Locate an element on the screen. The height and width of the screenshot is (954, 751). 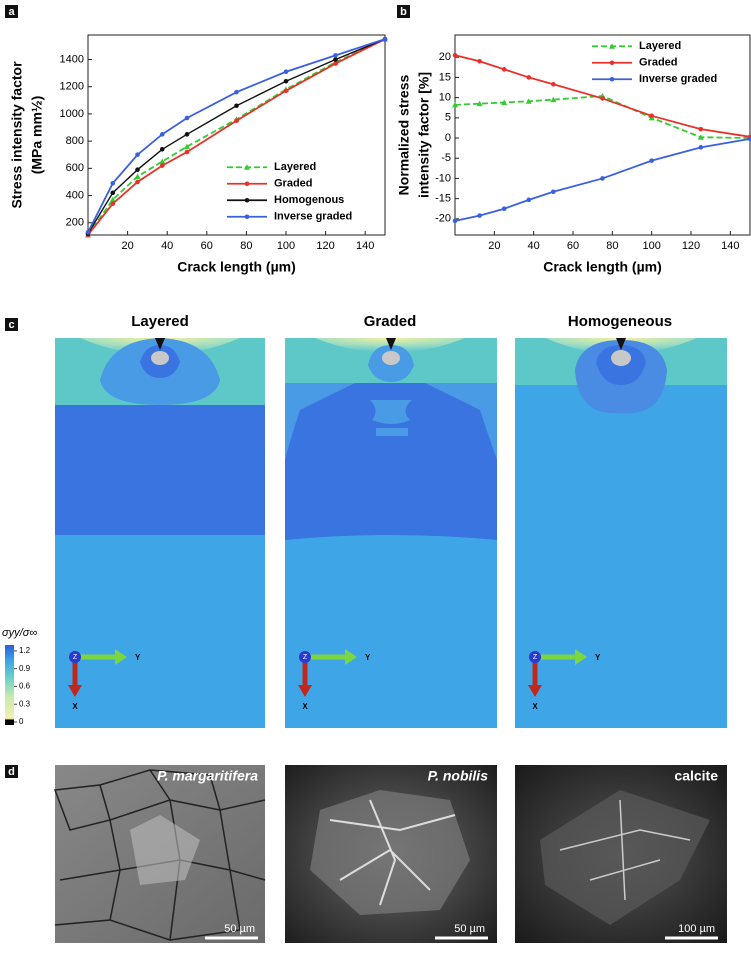
panel-letter: b is located at coordinates (403, 12).